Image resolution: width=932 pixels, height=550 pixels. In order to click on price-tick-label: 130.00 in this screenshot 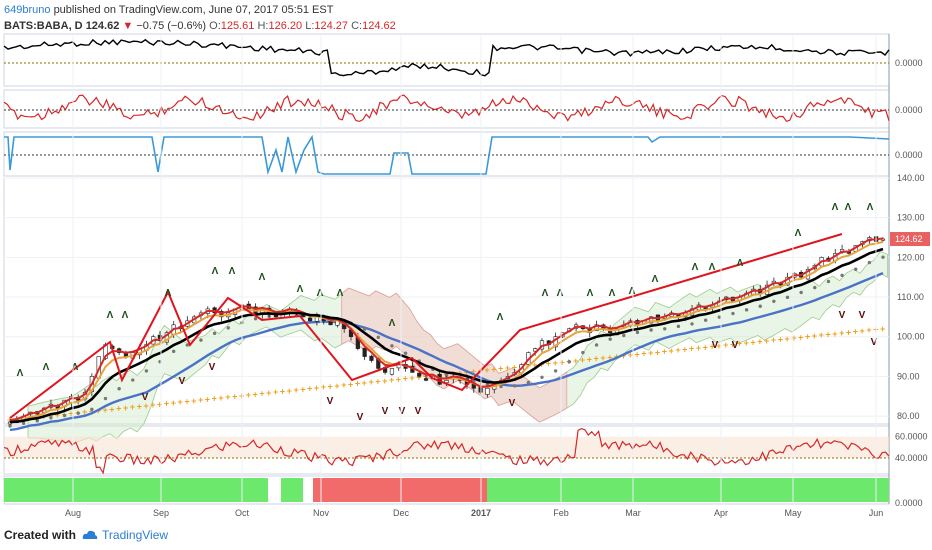, I will do `click(911, 218)`.